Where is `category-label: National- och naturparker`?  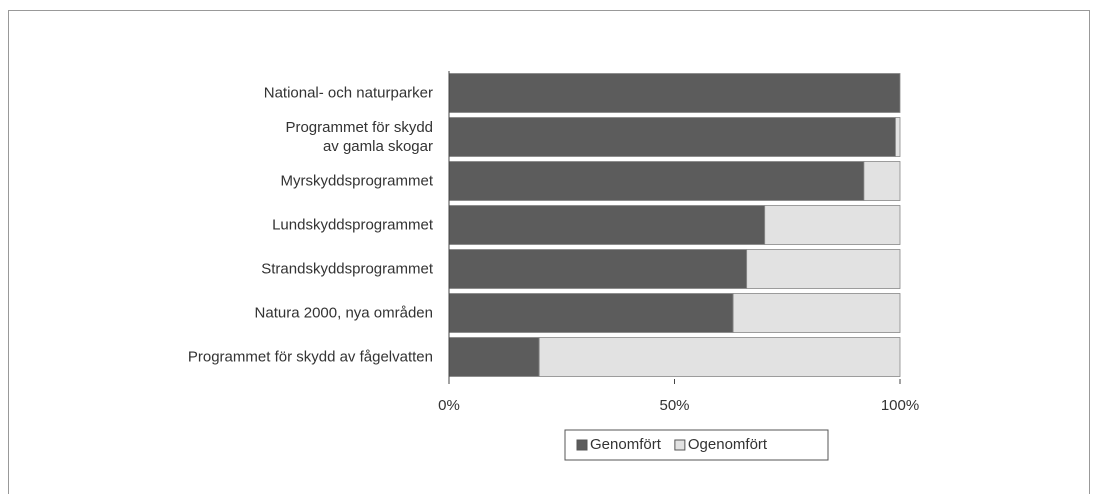 category-label: National- och naturparker is located at coordinates (348, 93).